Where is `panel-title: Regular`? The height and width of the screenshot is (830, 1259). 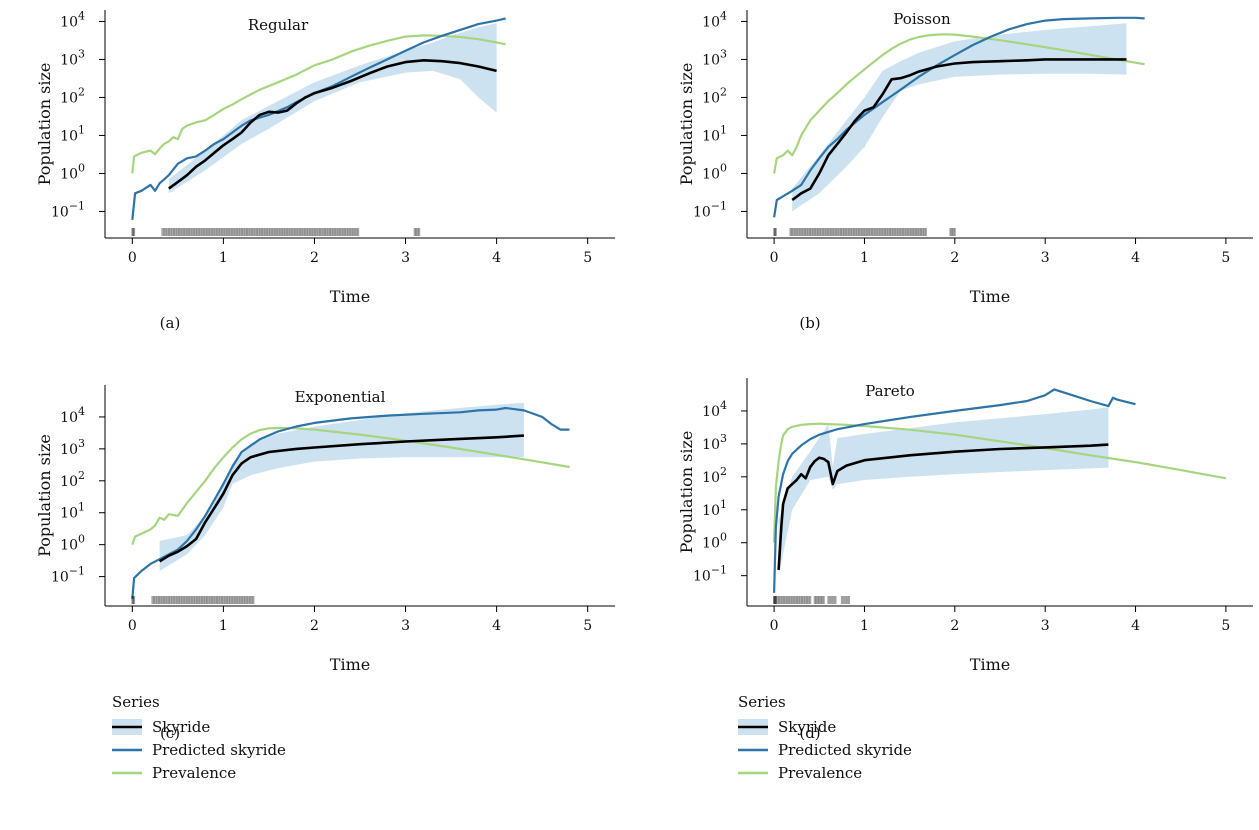 panel-title: Regular is located at coordinates (278, 25).